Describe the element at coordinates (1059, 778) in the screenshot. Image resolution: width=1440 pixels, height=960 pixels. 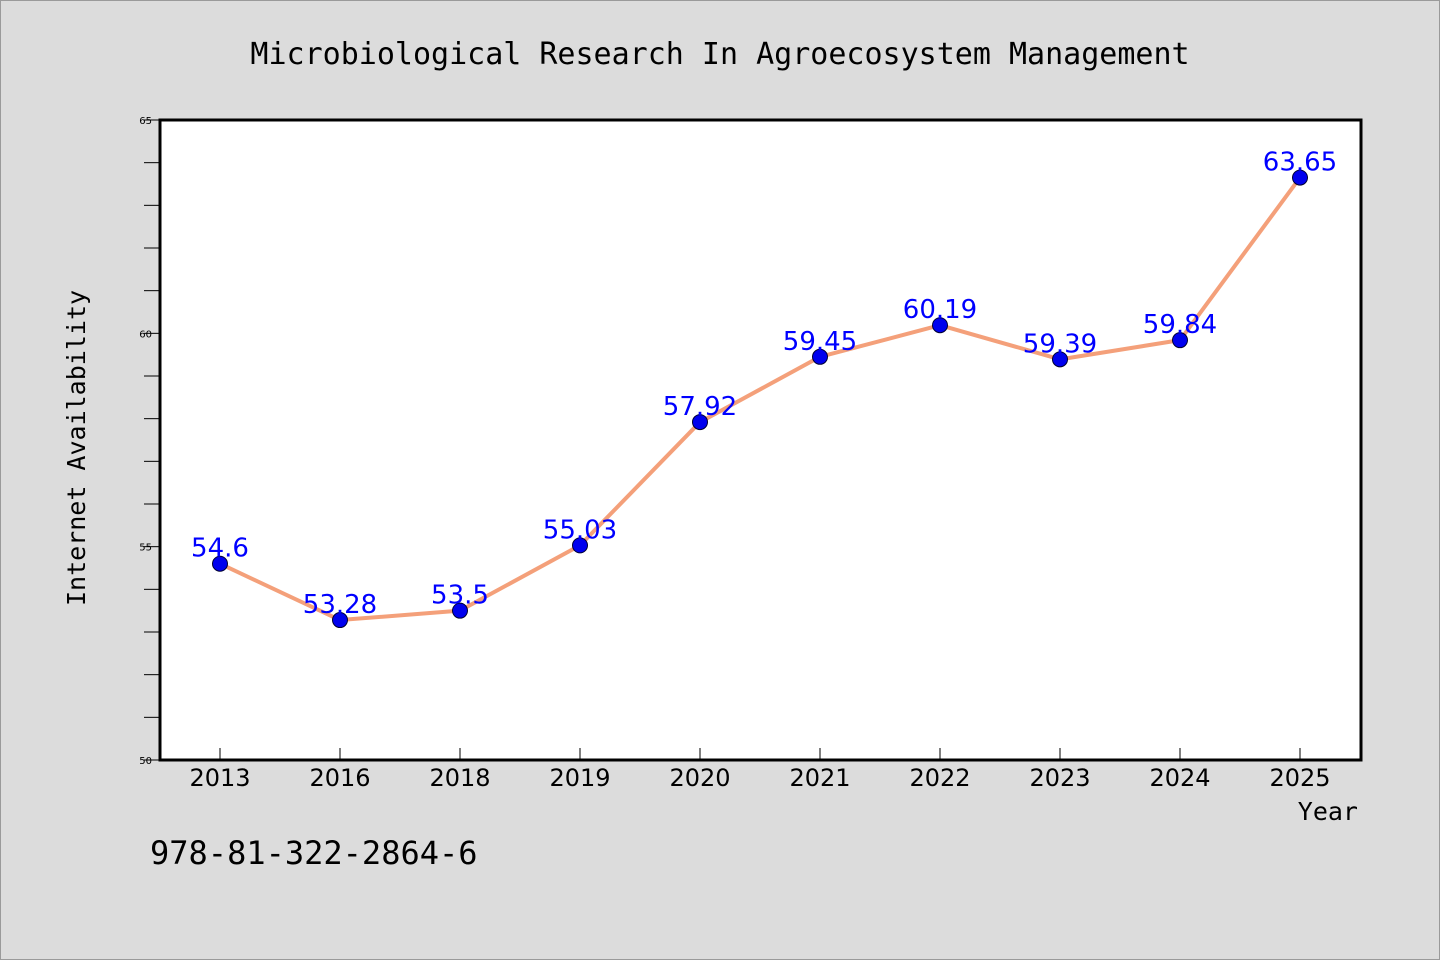
I see `x-tick-label: 2023` at that location.